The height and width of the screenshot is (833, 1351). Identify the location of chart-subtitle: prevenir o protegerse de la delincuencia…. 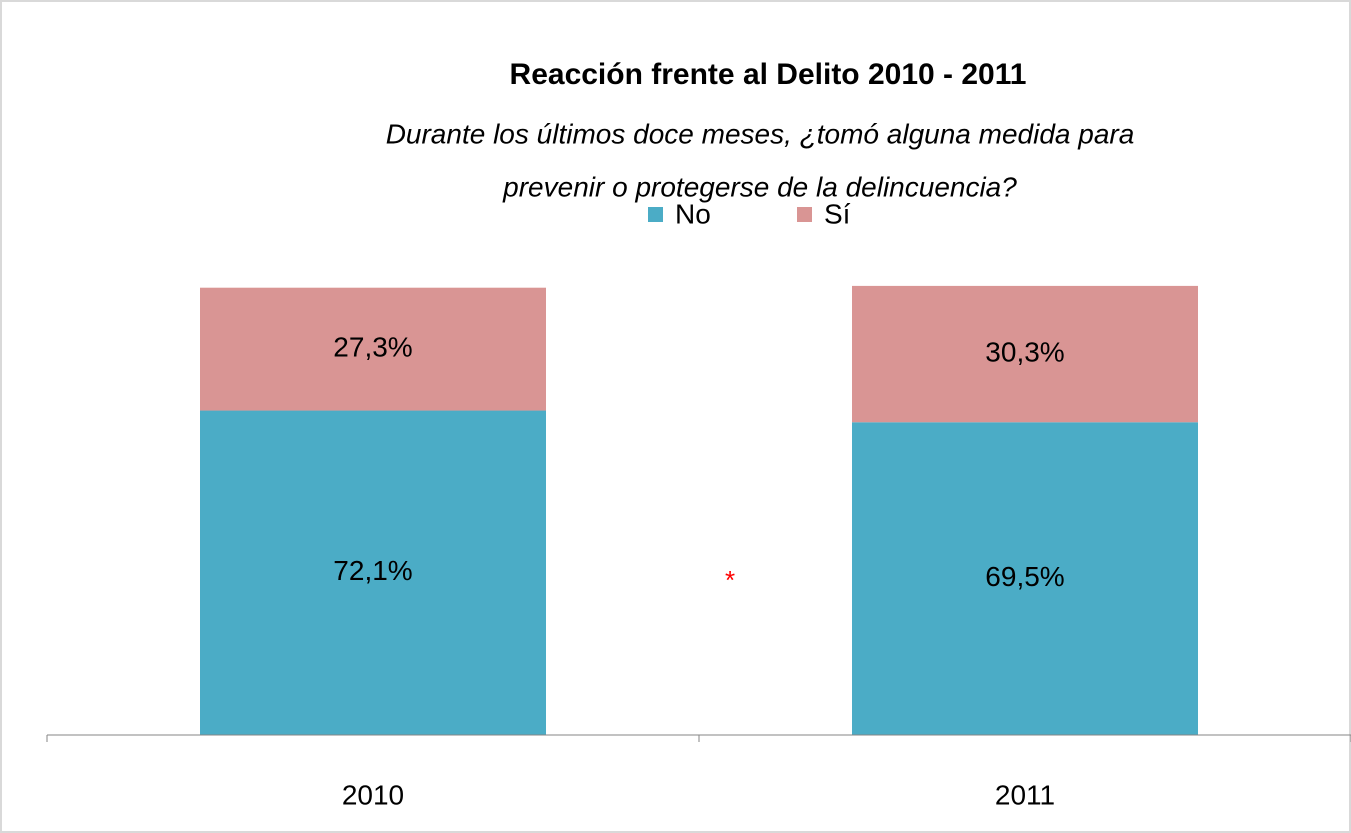
(759, 186).